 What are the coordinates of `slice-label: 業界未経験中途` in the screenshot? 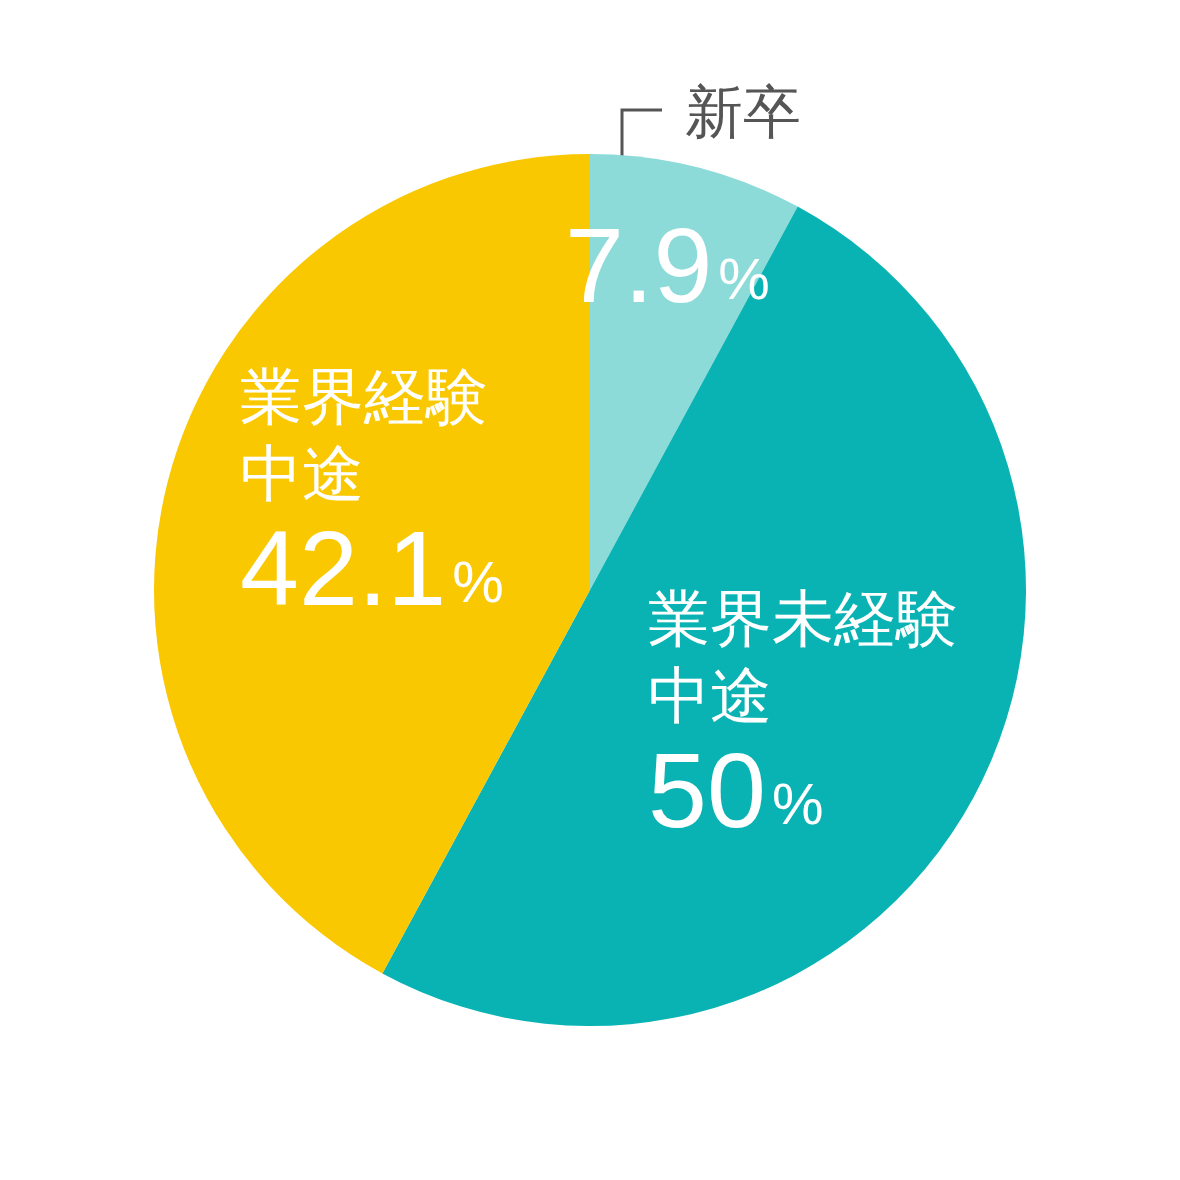 It's located at (803, 657).